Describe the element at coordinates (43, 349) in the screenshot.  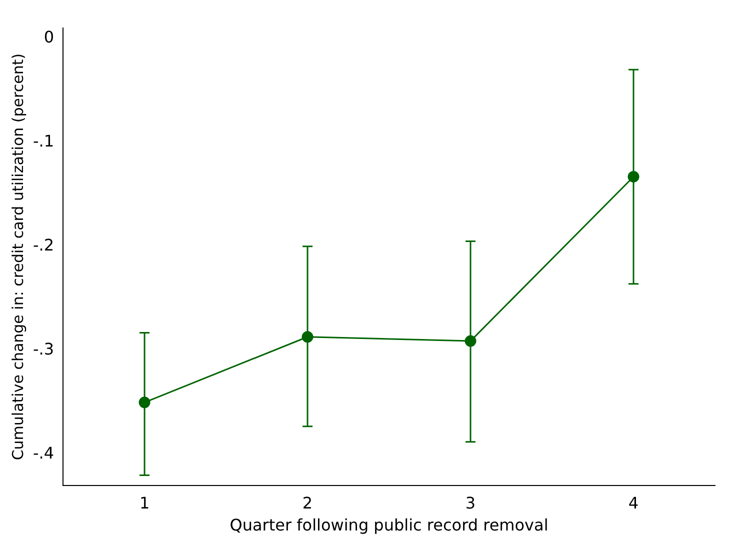
I see `y-tick-label: -.3` at that location.